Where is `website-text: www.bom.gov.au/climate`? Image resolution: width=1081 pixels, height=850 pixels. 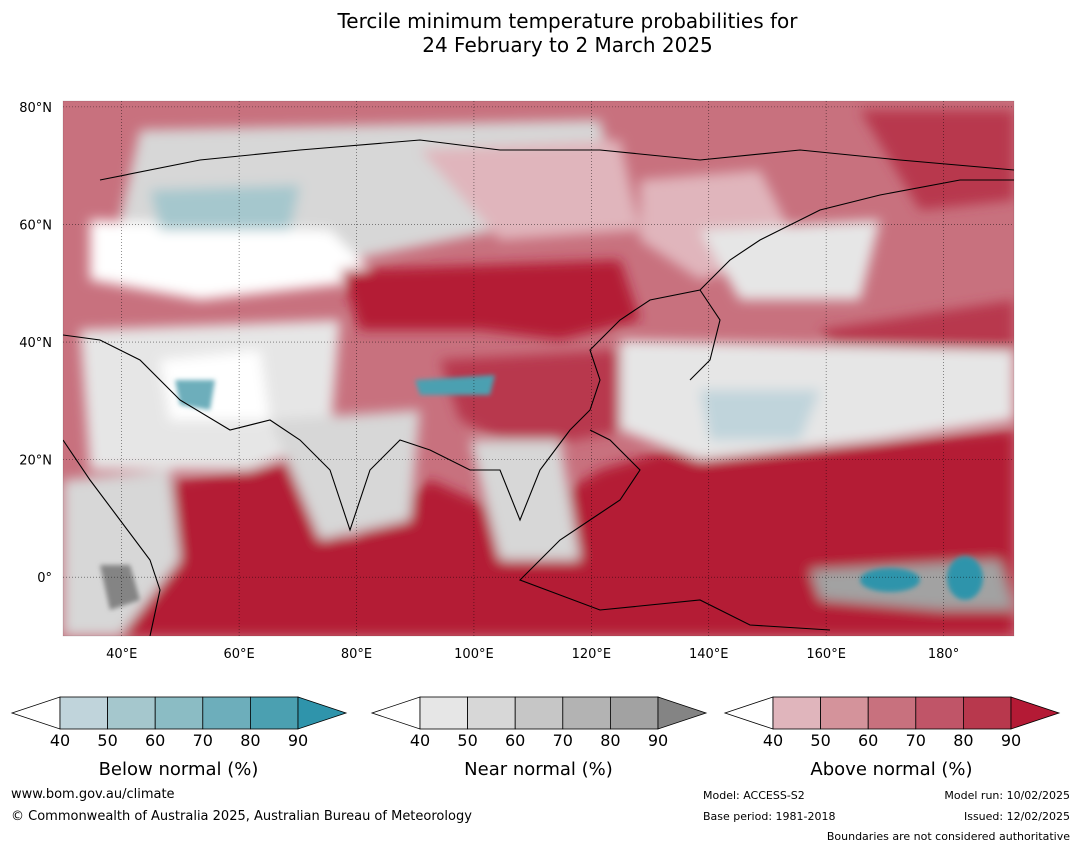
website-text: www.bom.gov.au/climate is located at coordinates (93, 794).